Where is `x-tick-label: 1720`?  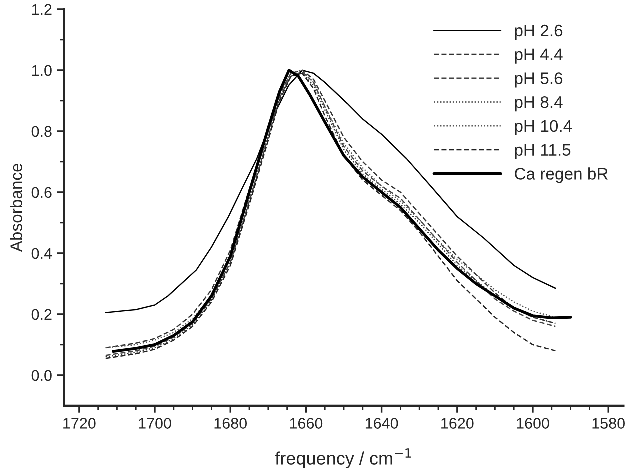 x-tick-label: 1720 is located at coordinates (80, 423).